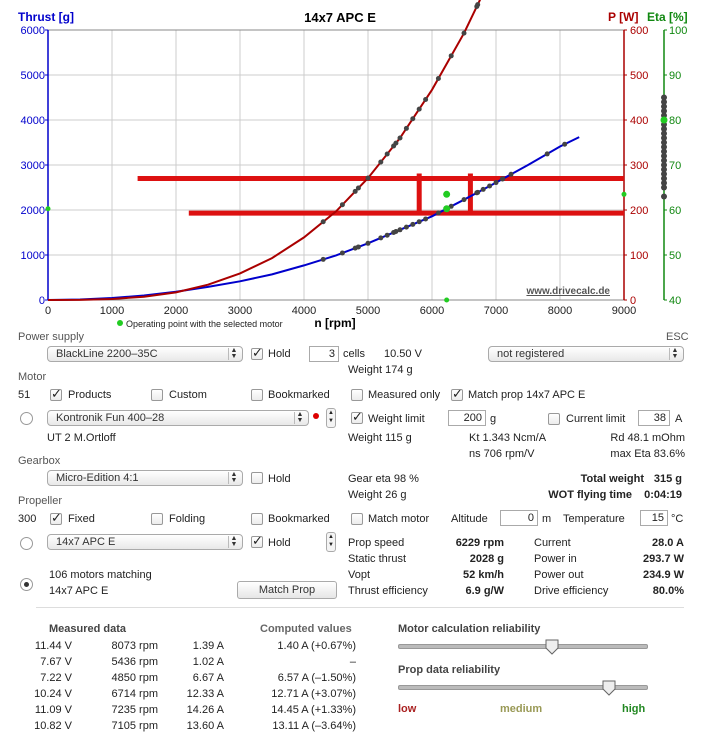 The height and width of the screenshot is (738, 706). I want to click on motor-weight: Weight 115 g, so click(380, 438).